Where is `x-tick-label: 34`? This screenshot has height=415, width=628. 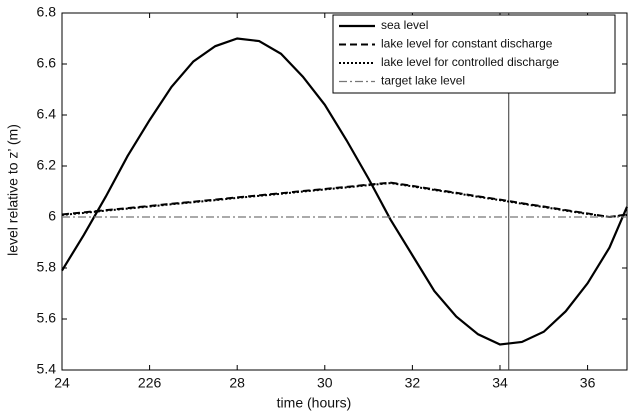 x-tick-label: 34 is located at coordinates (500, 383).